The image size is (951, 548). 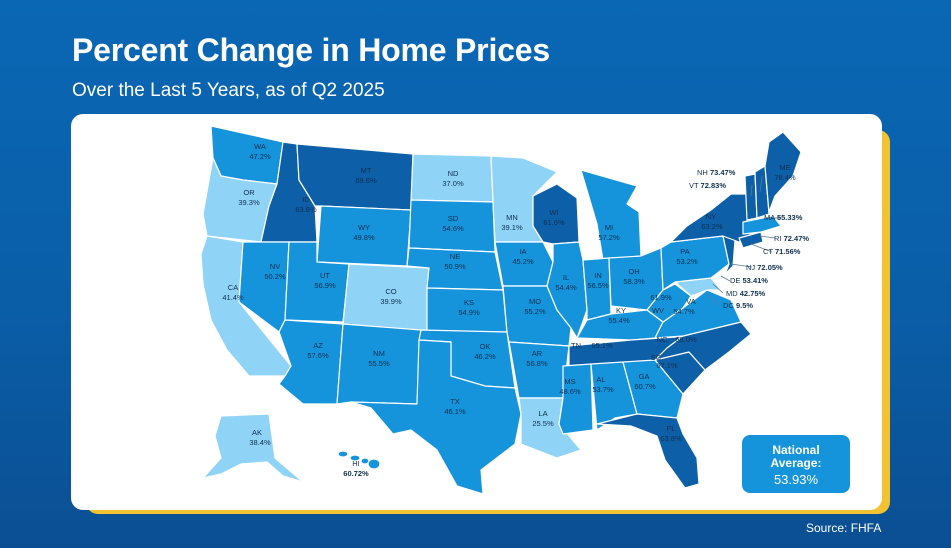 What do you see at coordinates (644, 376) in the screenshot?
I see `state-label-ga: GA` at bounding box center [644, 376].